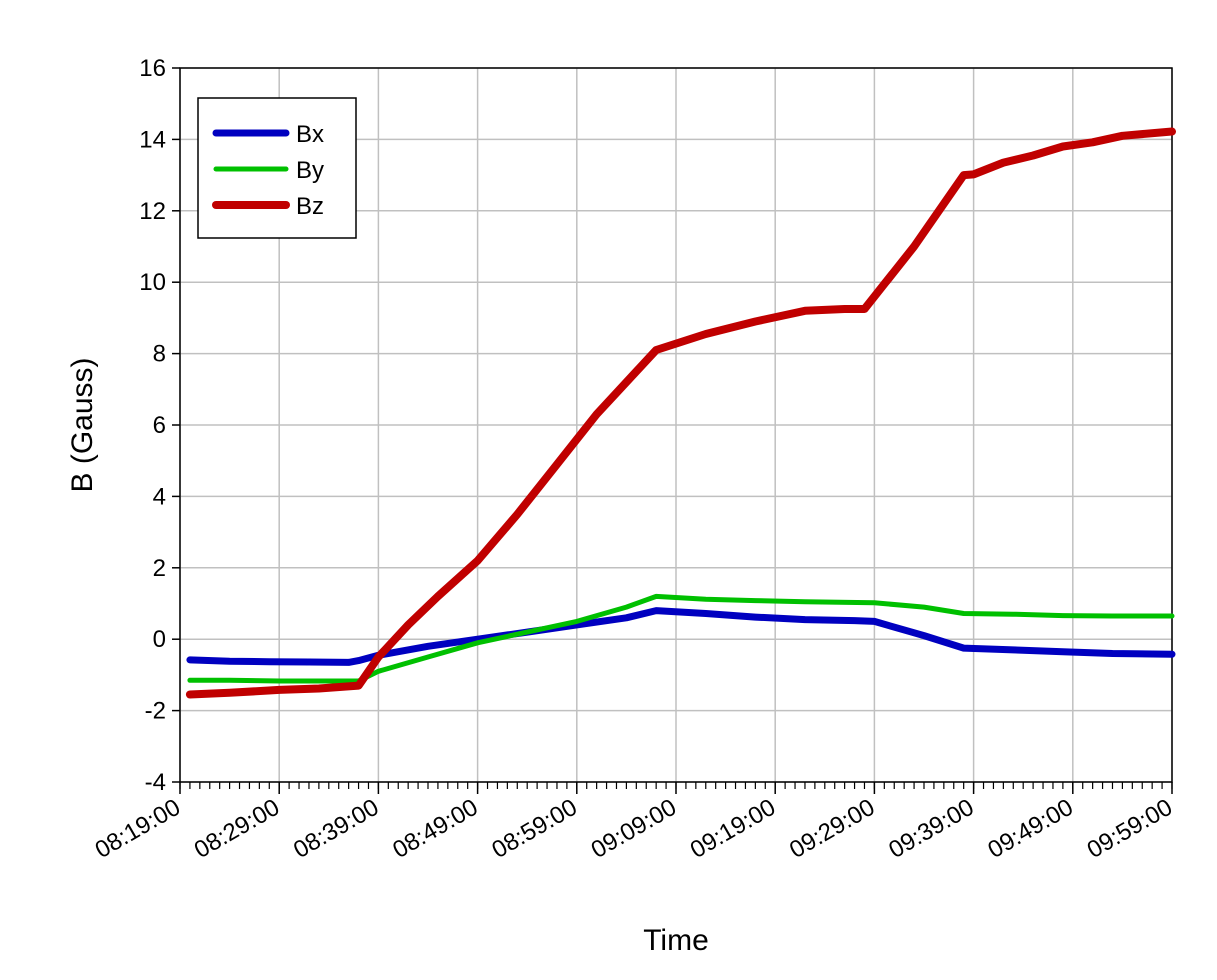 This screenshot has height=980, width=1217. Describe the element at coordinates (310, 206) in the screenshot. I see `legend-label-bz: Bz` at that location.